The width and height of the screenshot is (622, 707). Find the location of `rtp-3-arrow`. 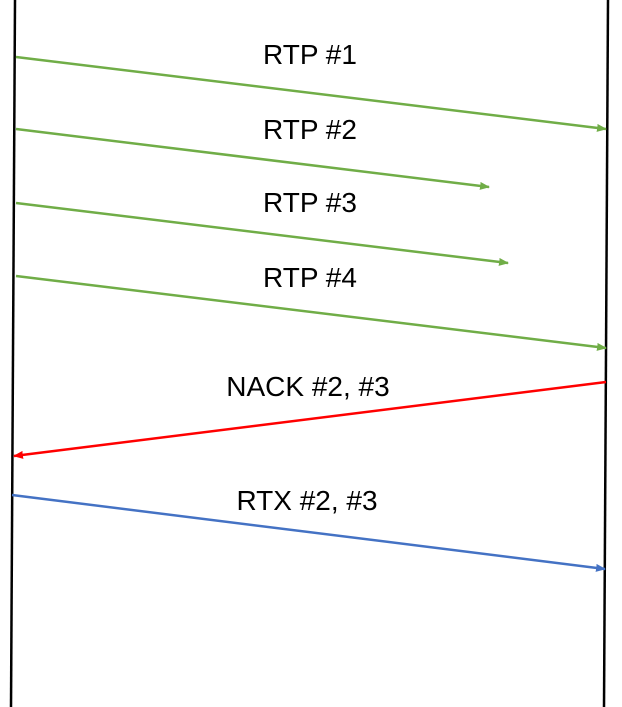

rtp-3-arrow is located at coordinates (262, 233).